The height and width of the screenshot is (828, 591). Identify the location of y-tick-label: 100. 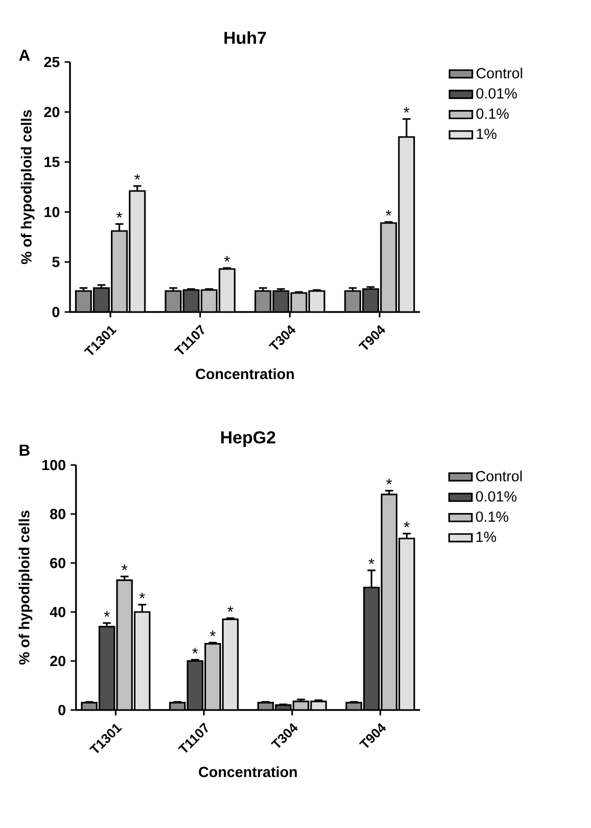
(54, 465).